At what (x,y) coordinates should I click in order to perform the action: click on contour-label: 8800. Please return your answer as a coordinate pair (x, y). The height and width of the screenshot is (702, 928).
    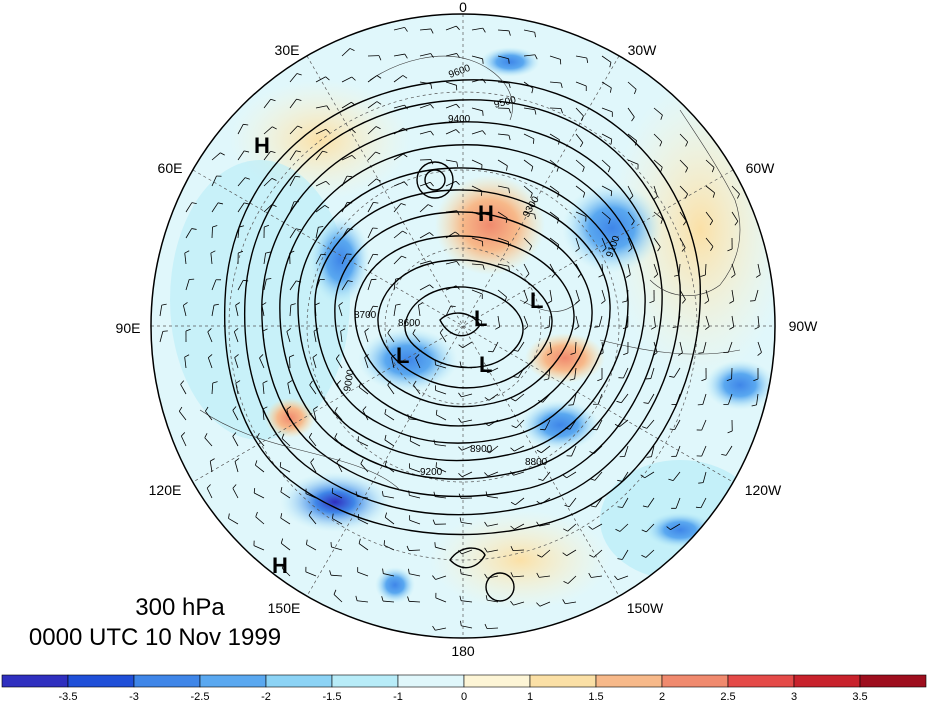
    Looking at the image, I should click on (536, 462).